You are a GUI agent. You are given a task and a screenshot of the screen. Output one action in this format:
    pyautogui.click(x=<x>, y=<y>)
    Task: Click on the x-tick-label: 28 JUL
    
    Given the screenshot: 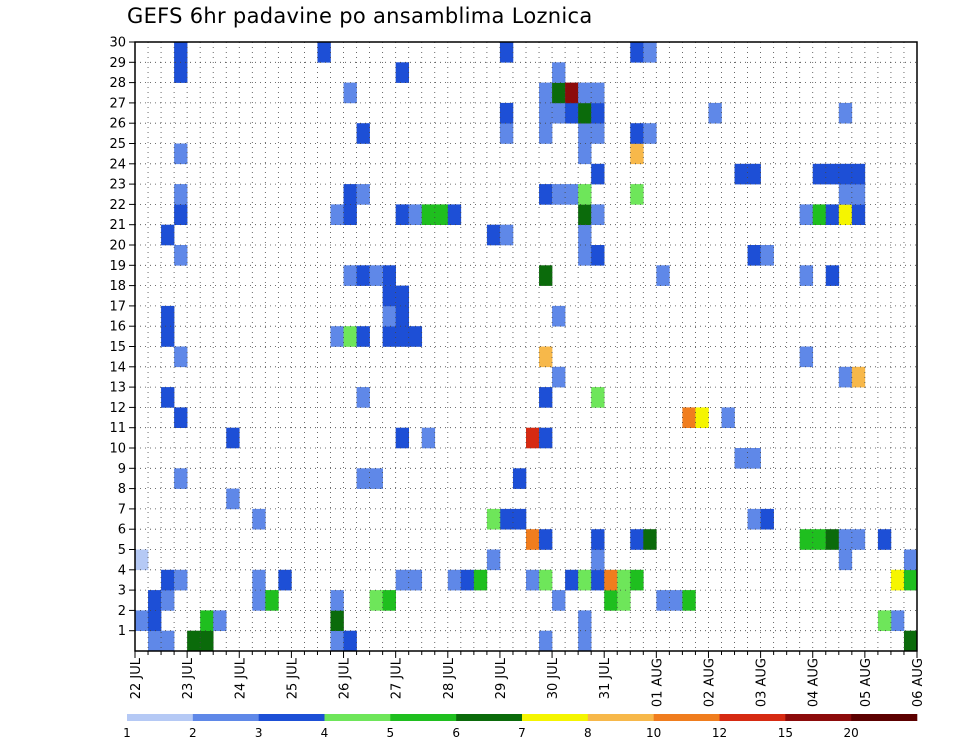 What is the action you would take?
    pyautogui.click(x=449, y=678)
    